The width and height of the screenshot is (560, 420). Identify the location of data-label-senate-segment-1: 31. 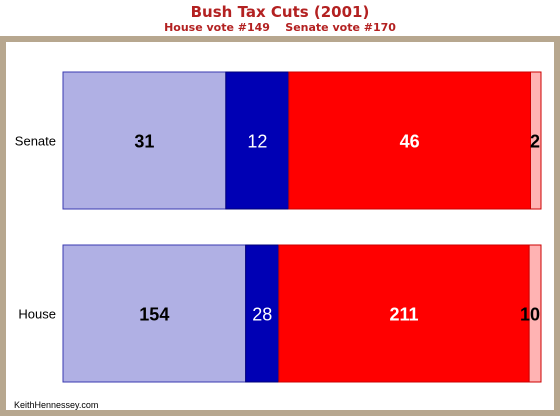
(144, 142).